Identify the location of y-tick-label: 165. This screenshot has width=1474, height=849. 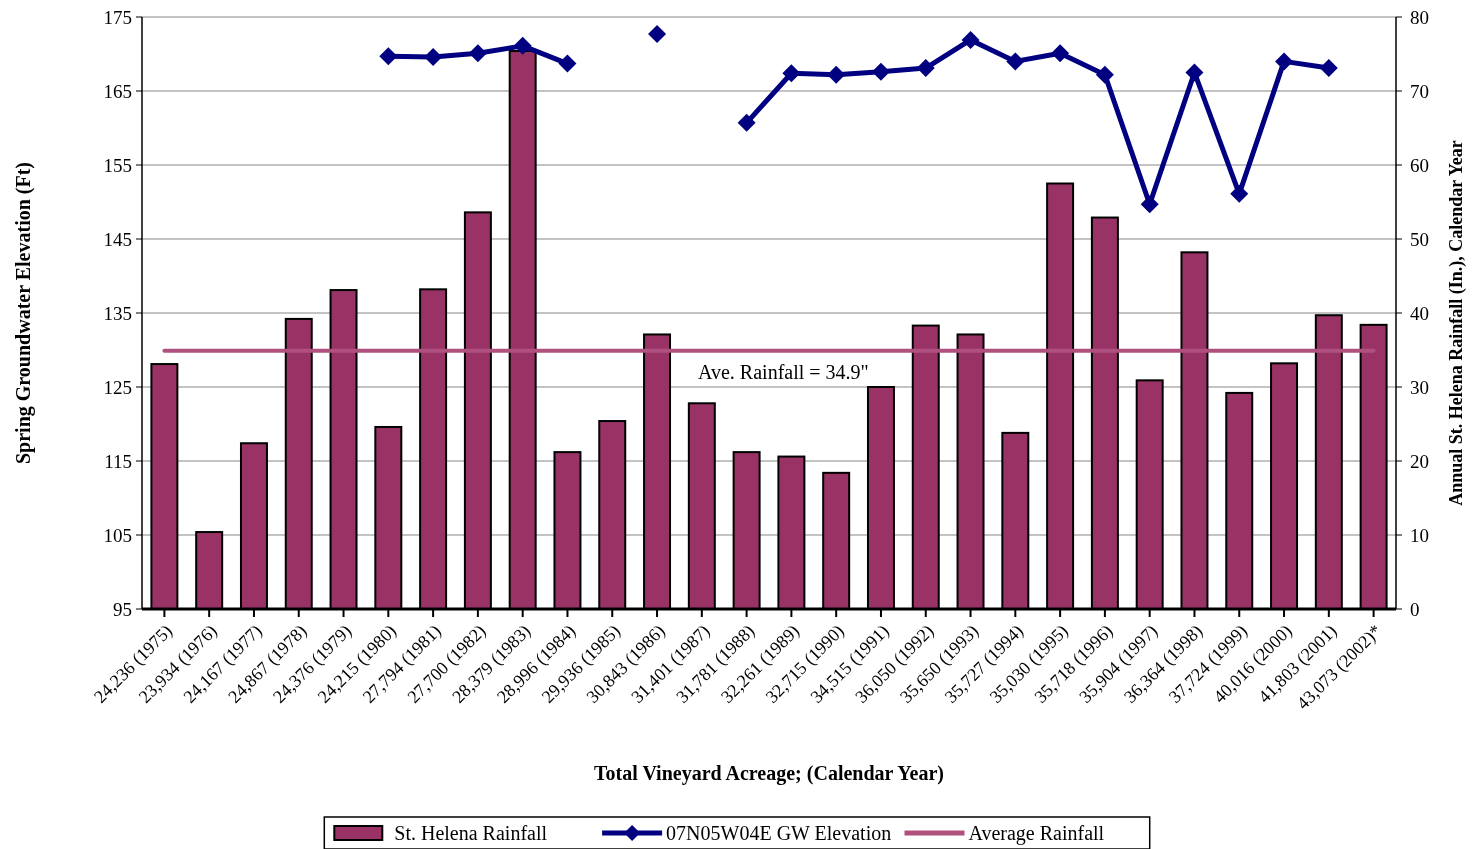
(117, 91).